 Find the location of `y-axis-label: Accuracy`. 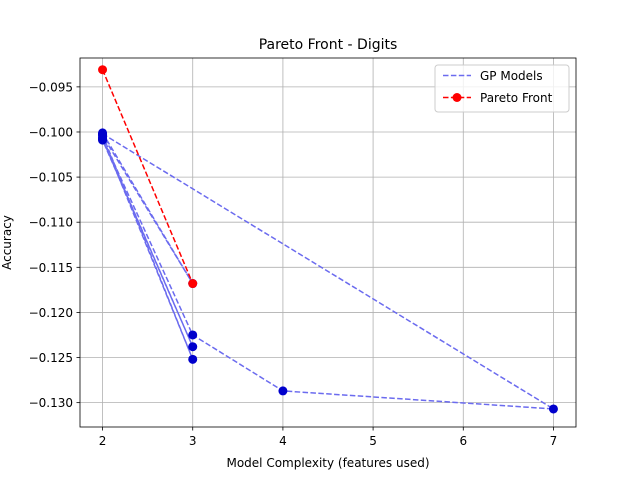

y-axis-label: Accuracy is located at coordinates (7, 242).